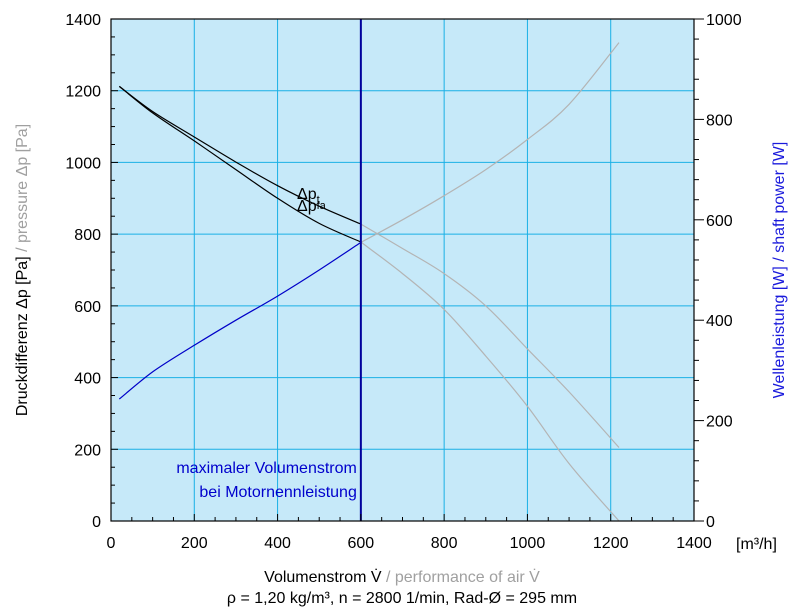 The height and width of the screenshot is (609, 794). Describe the element at coordinates (719, 221) in the screenshot. I see `y-right-tick-label: 600` at that location.